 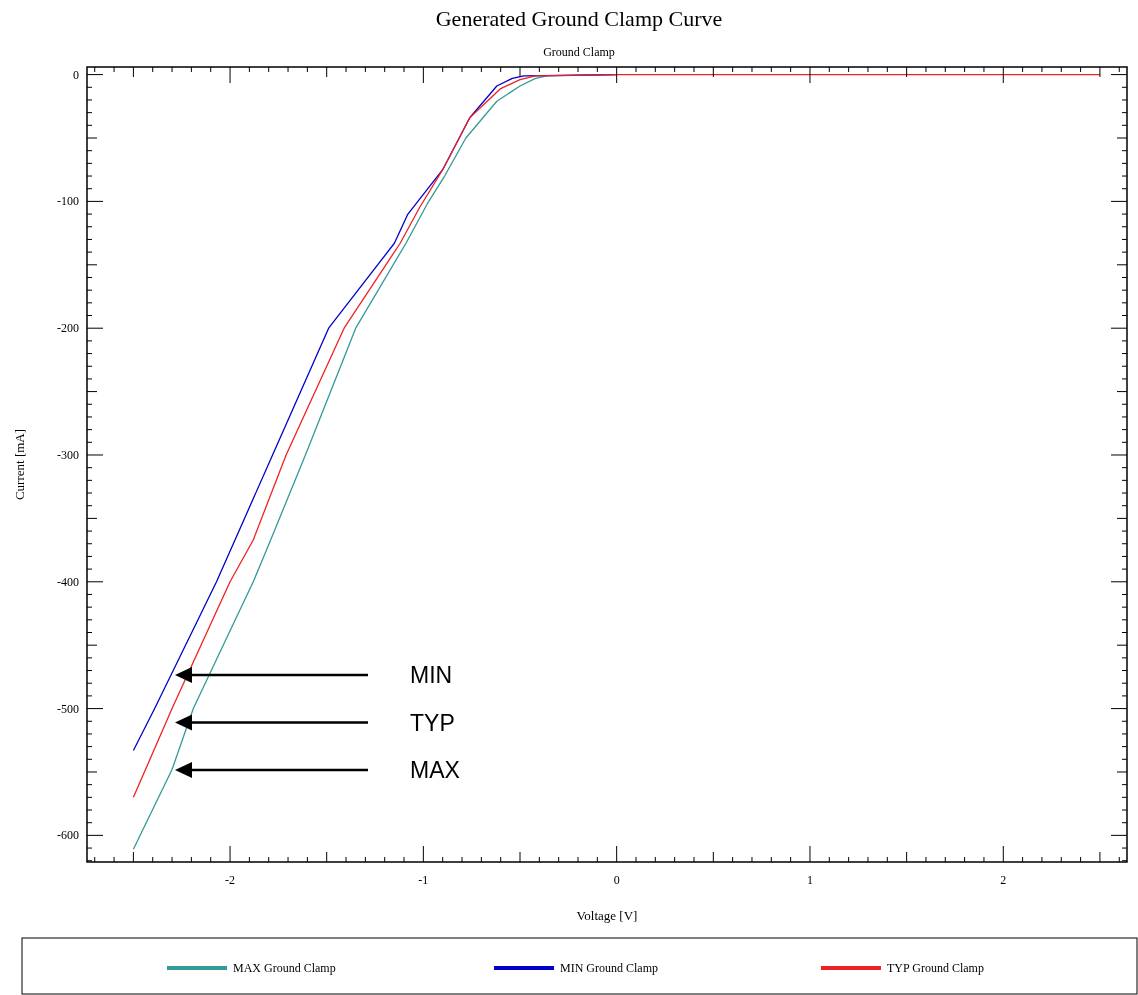 What do you see at coordinates (68, 581) in the screenshot?
I see `y-tick-label: -400` at bounding box center [68, 581].